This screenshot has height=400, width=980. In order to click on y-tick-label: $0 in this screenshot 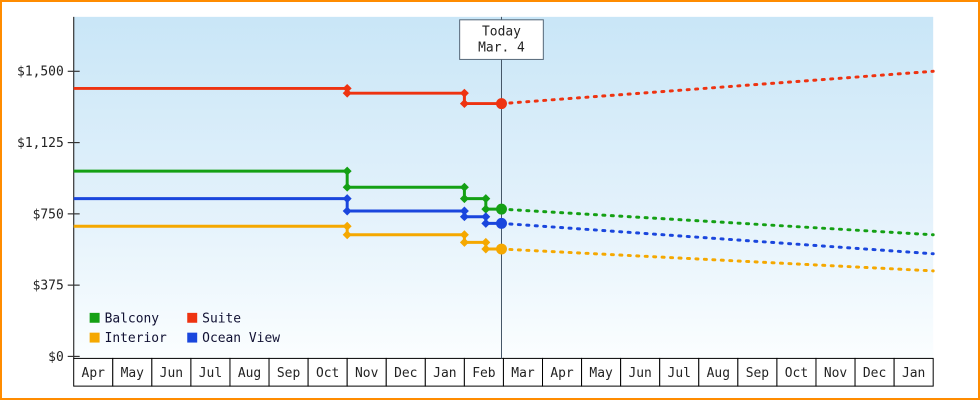, I will do `click(56, 357)`.